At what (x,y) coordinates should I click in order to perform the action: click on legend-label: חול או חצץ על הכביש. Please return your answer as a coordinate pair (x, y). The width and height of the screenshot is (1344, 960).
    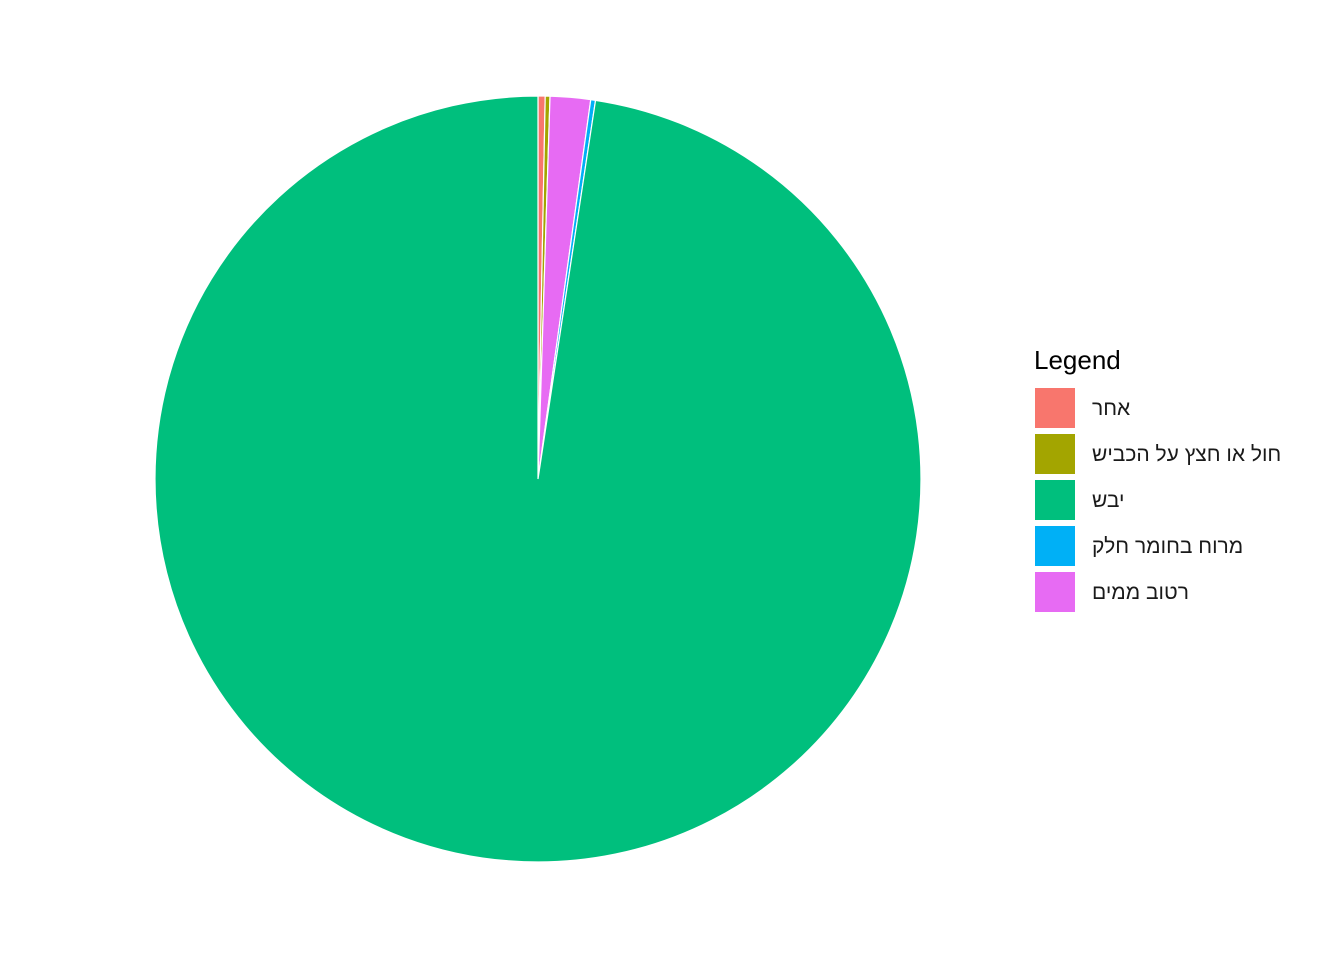
    Looking at the image, I should click on (1187, 454).